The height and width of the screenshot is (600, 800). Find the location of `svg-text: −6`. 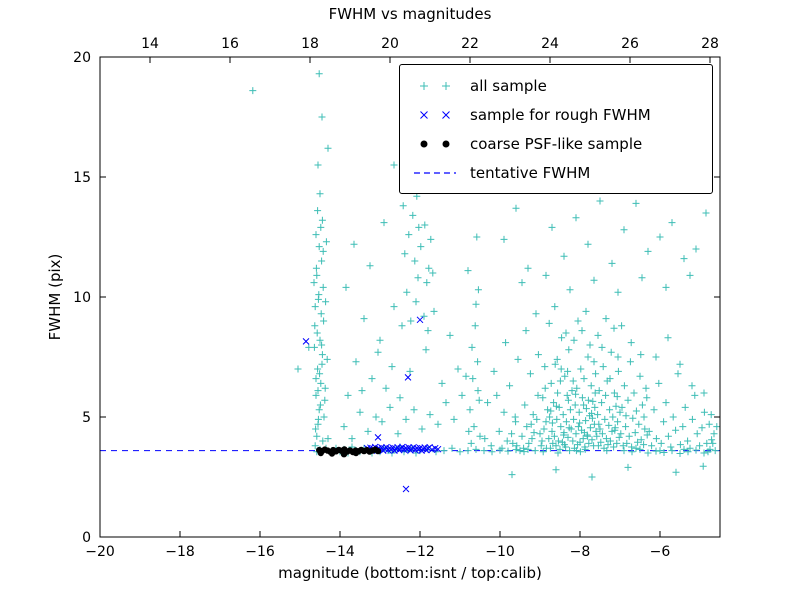

svg-text: −6 is located at coordinates (660, 552).